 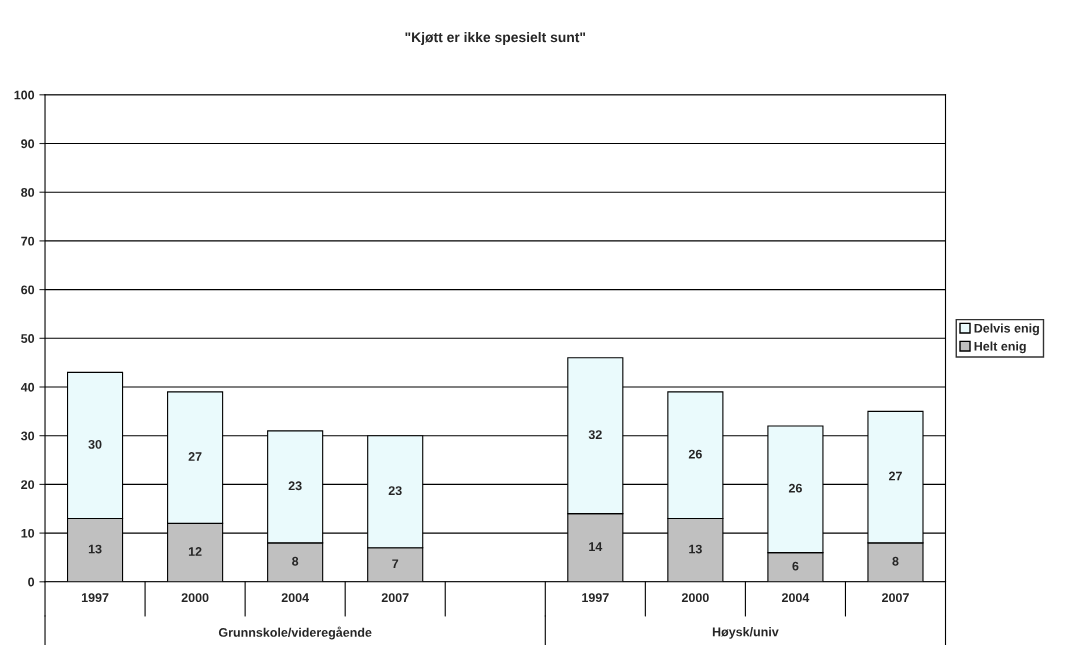 I want to click on data-label: 12, so click(x=195, y=551).